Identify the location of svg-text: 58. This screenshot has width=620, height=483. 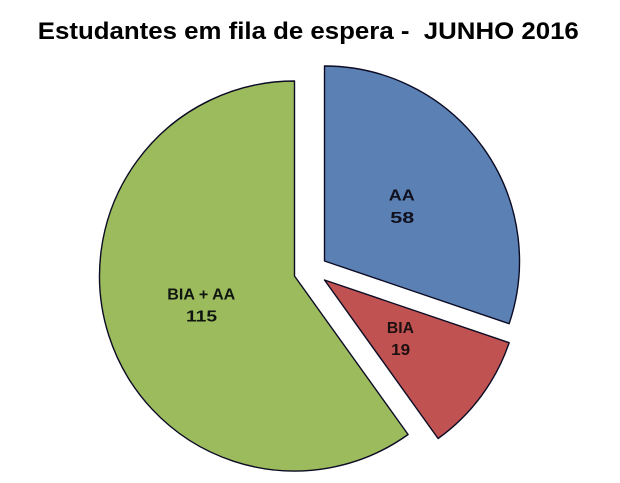
(402, 218).